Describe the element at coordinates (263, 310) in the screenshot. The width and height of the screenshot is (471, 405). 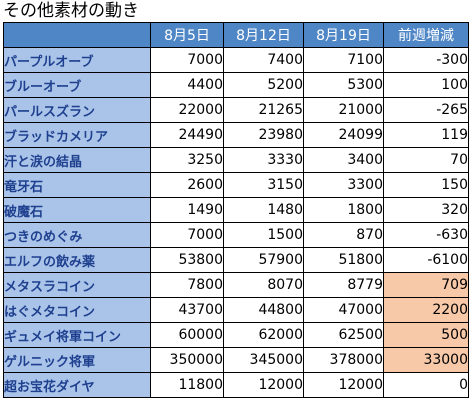
I see `aug12-value-cell: 44800` at that location.